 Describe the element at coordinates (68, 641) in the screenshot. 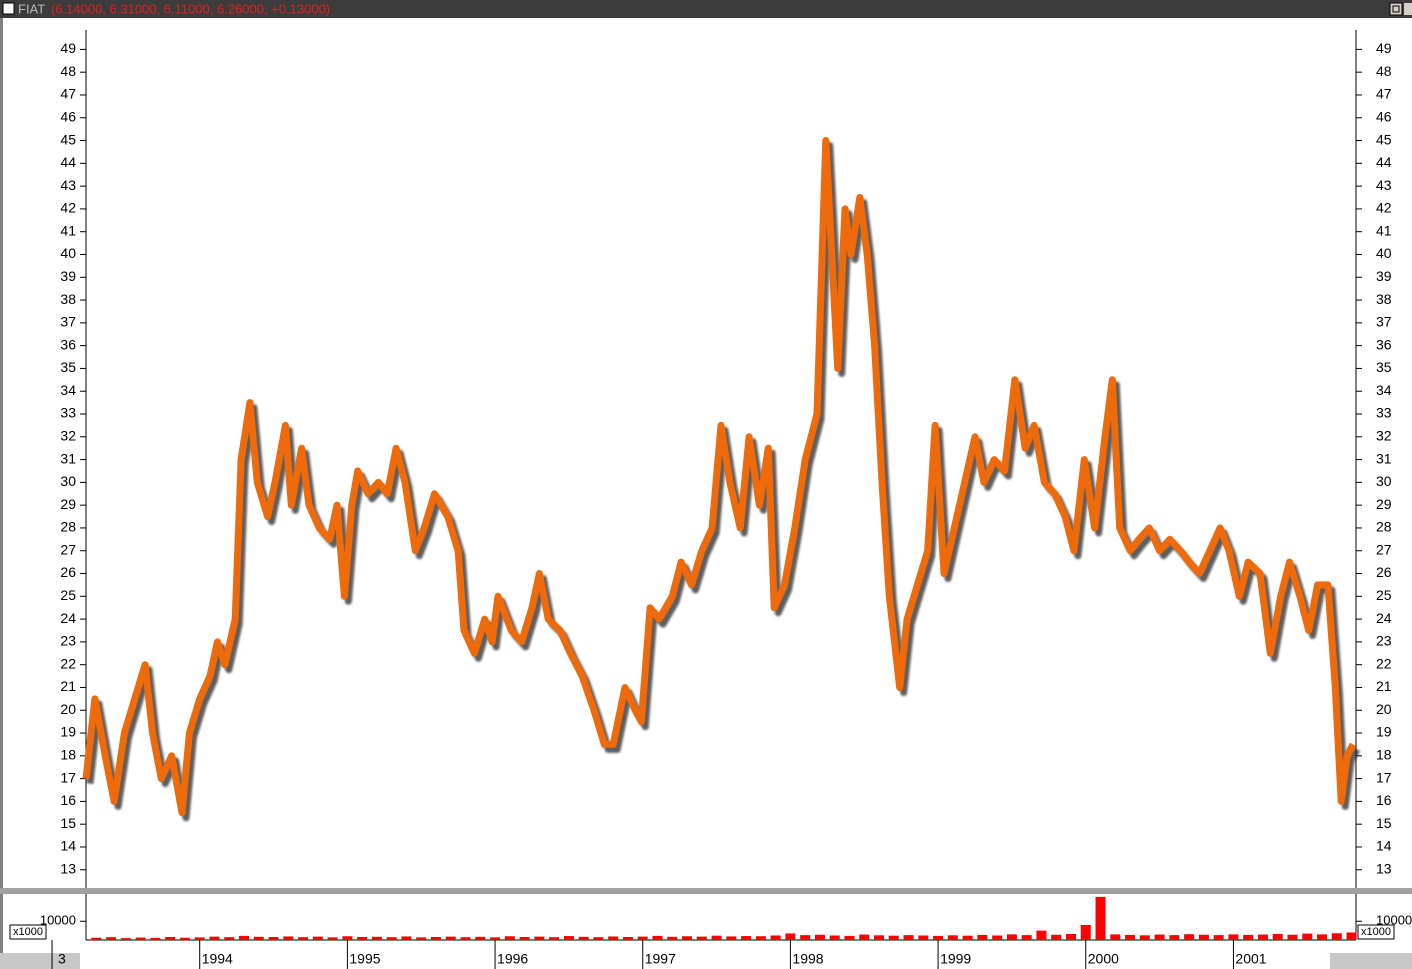

I see `y-tick-label: 23` at that location.